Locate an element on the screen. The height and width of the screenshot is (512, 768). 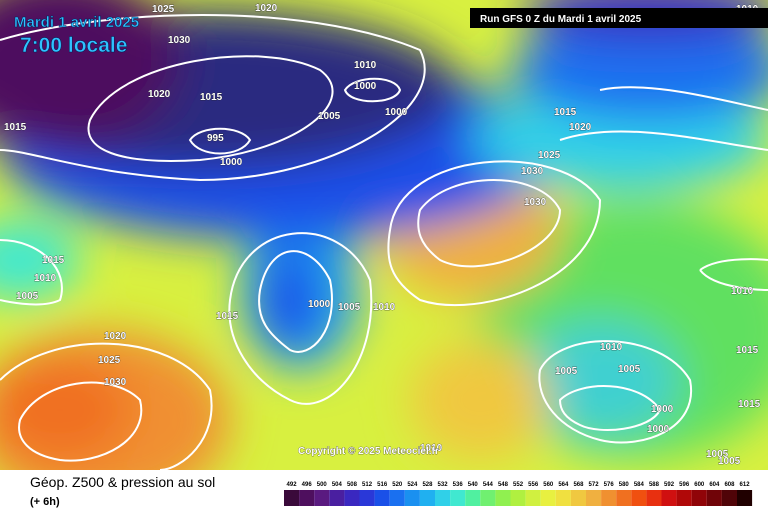
scale-label: 564 is located at coordinates (563, 485).